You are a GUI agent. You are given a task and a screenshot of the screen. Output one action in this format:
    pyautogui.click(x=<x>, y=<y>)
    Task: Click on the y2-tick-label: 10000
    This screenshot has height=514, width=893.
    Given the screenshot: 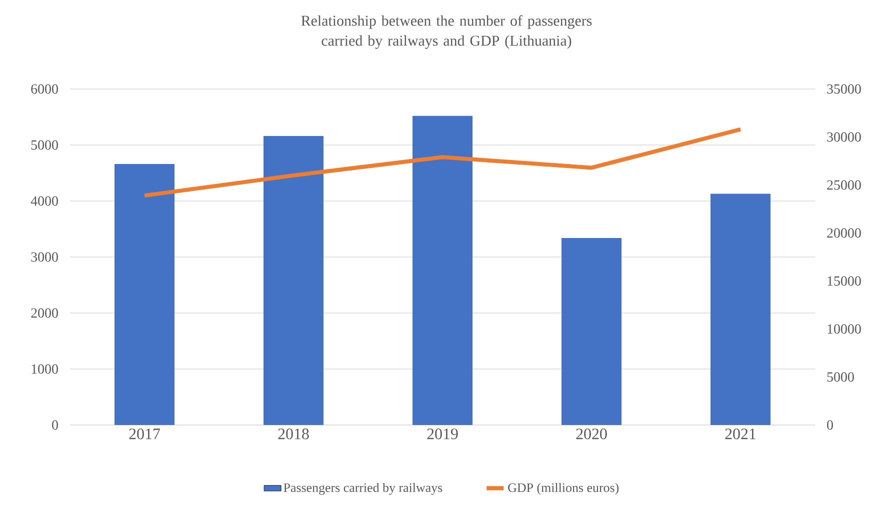 What is the action you would take?
    pyautogui.click(x=844, y=329)
    